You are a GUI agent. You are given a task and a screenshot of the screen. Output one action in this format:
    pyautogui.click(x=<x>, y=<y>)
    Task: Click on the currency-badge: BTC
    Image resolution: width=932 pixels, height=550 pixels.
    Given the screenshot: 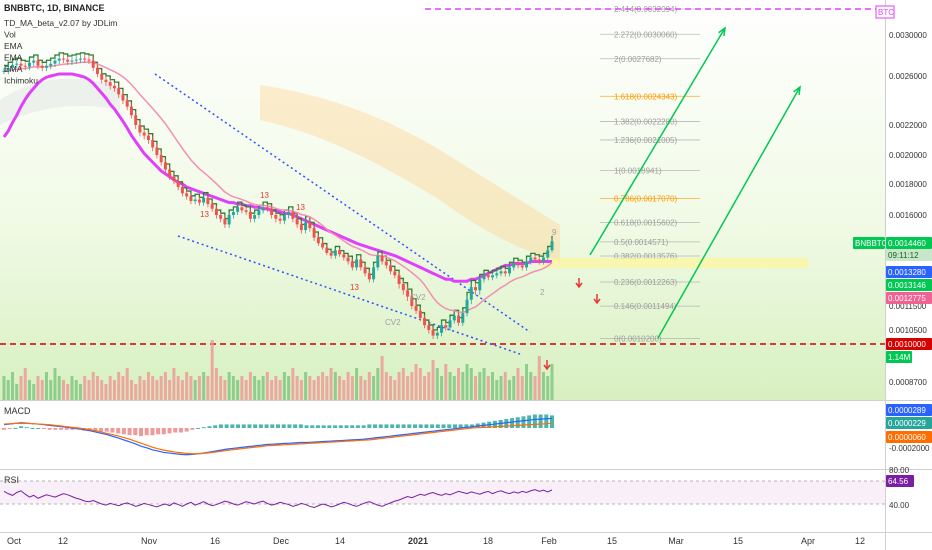 What is the action you would take?
    pyautogui.click(x=886, y=12)
    